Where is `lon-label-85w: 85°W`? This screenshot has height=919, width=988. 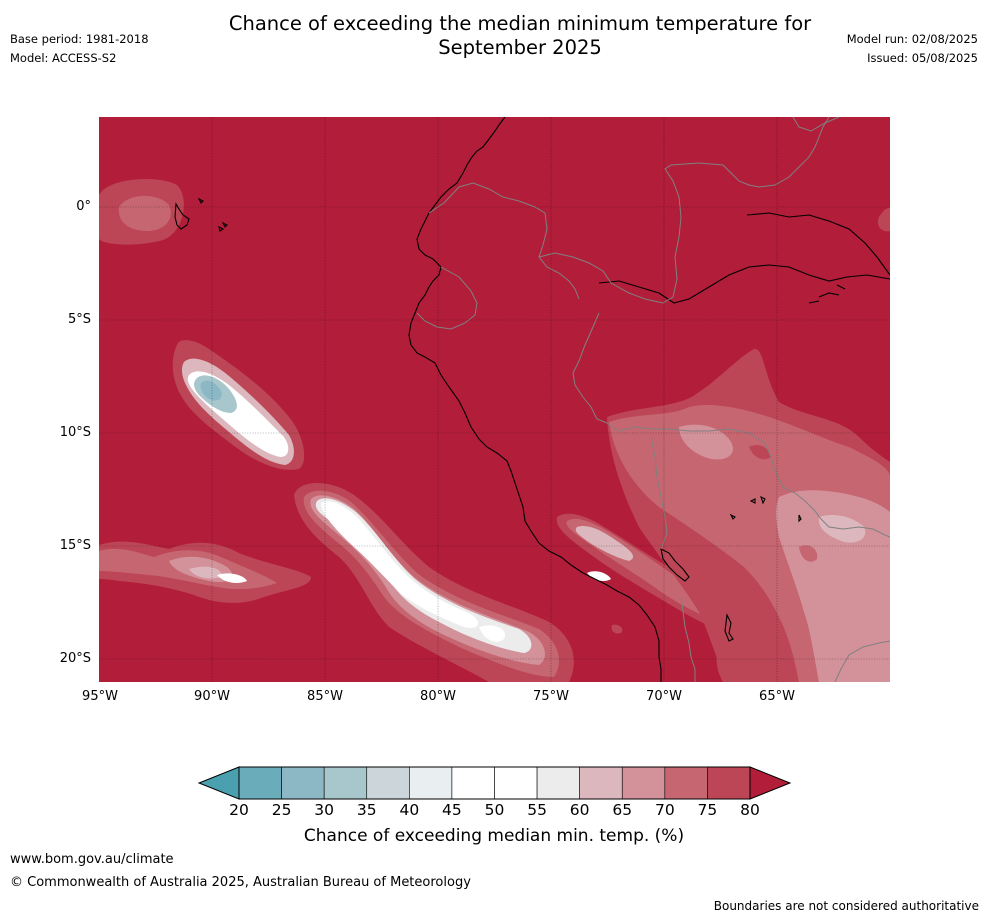 lon-label-85w: 85°W is located at coordinates (325, 696).